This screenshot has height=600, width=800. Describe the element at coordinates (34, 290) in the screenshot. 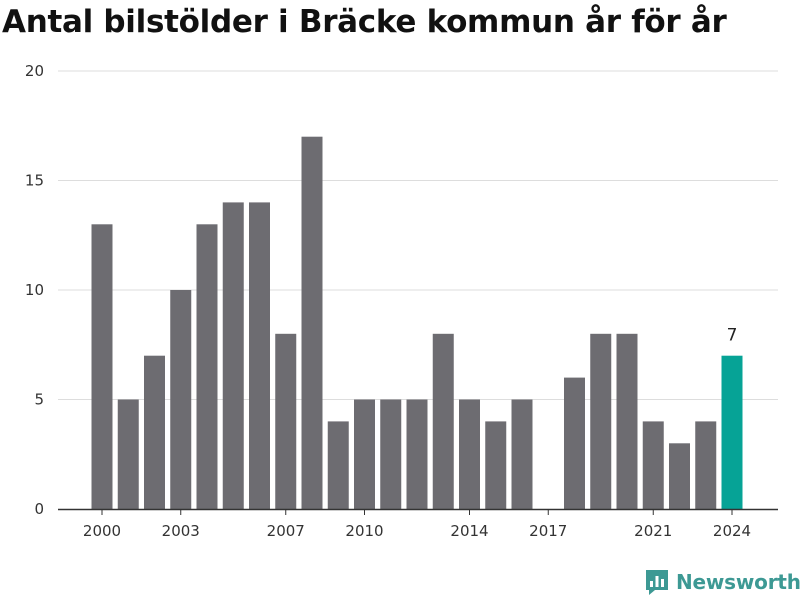

I see `y-tick-label: 10` at that location.